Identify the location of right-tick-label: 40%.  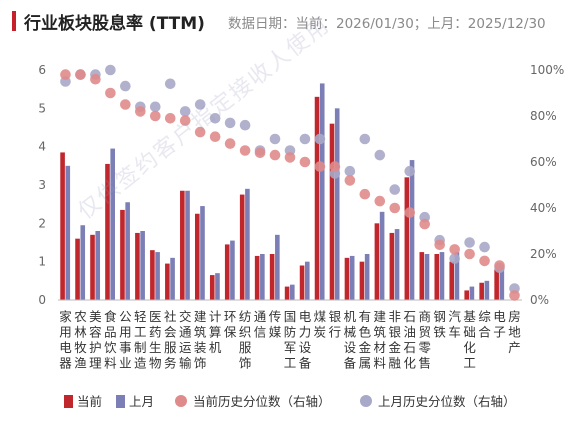
(543, 208).